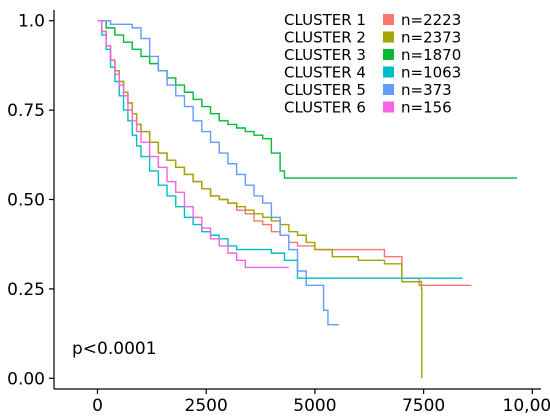 The image size is (550, 417). What do you see at coordinates (431, 20) in the screenshot?
I see `legend-count-cluster-1: n=2223` at bounding box center [431, 20].